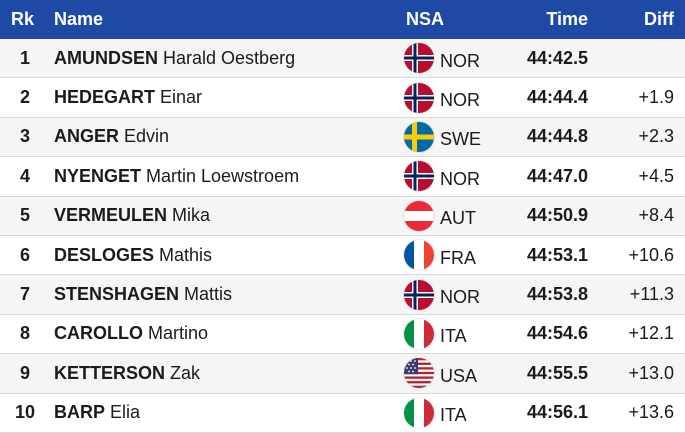 The height and width of the screenshot is (433, 685). Describe the element at coordinates (98, 175) in the screenshot. I see `athlete-surname: NYENGET` at that location.